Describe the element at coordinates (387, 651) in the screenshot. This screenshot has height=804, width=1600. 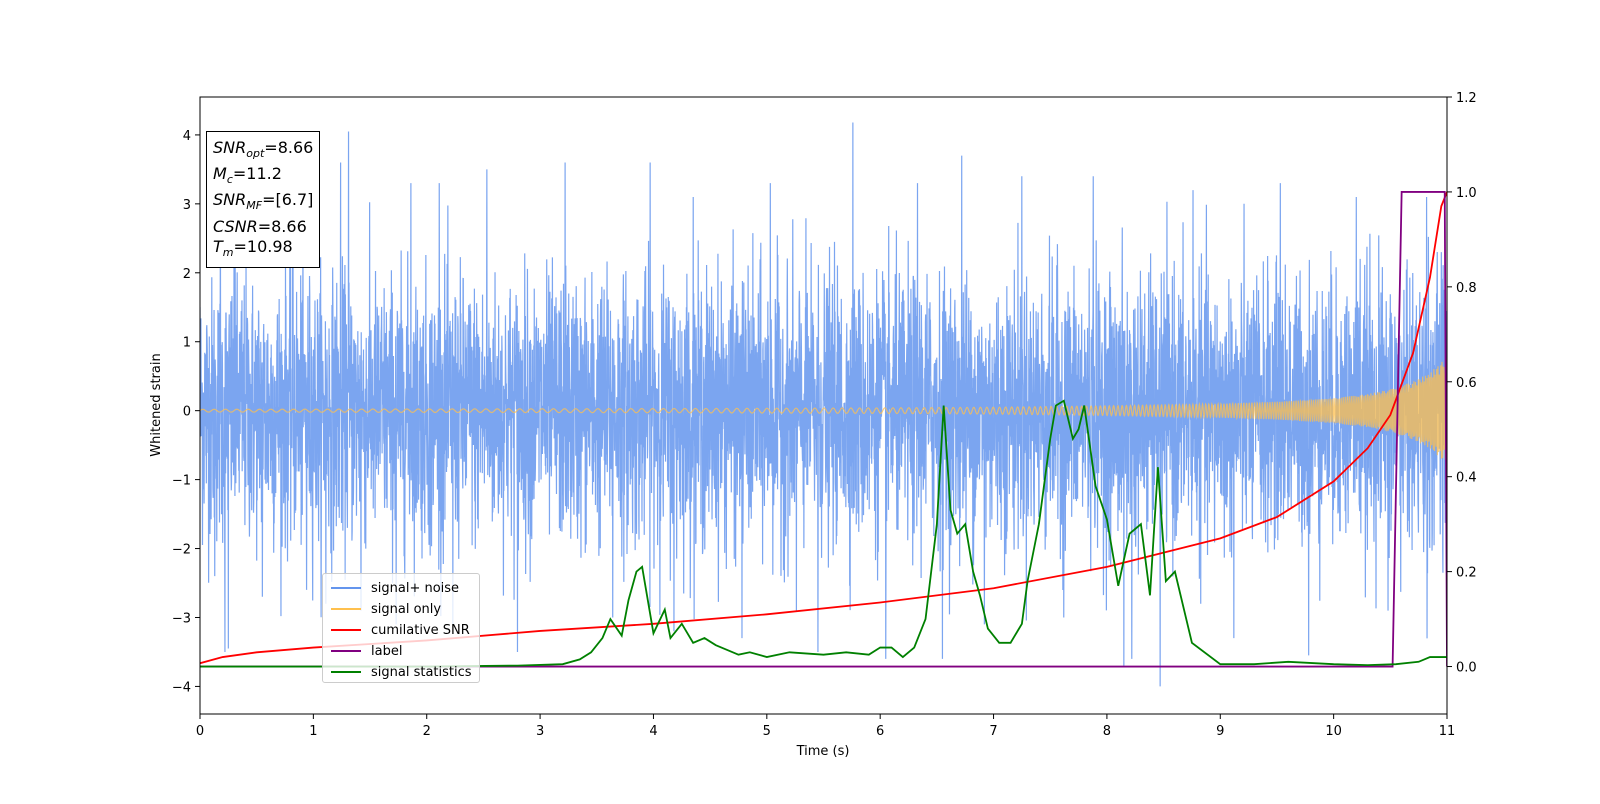
I see `legend-label: label` at that location.